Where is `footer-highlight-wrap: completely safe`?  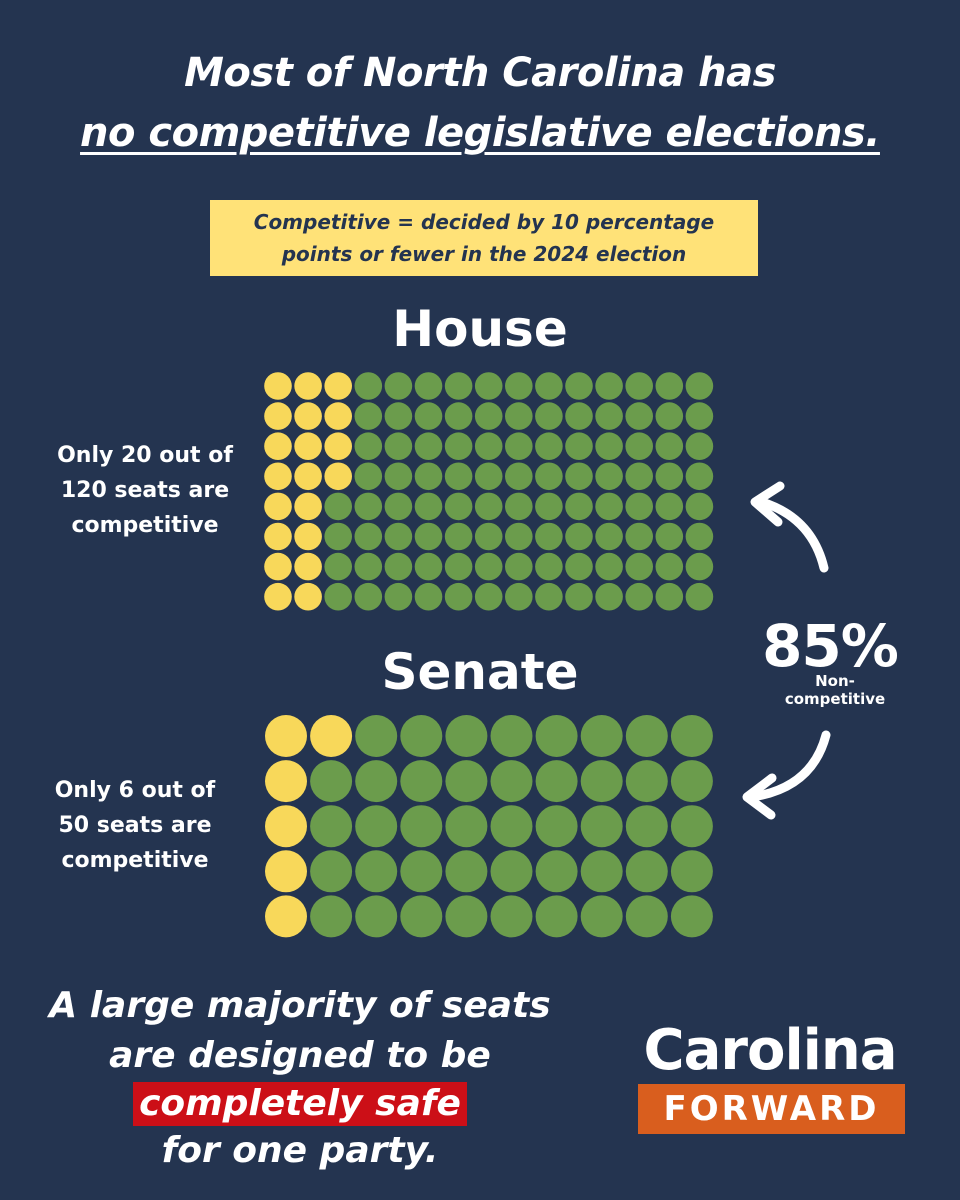
footer-highlight-wrap: completely safe is located at coordinates (300, 1104).